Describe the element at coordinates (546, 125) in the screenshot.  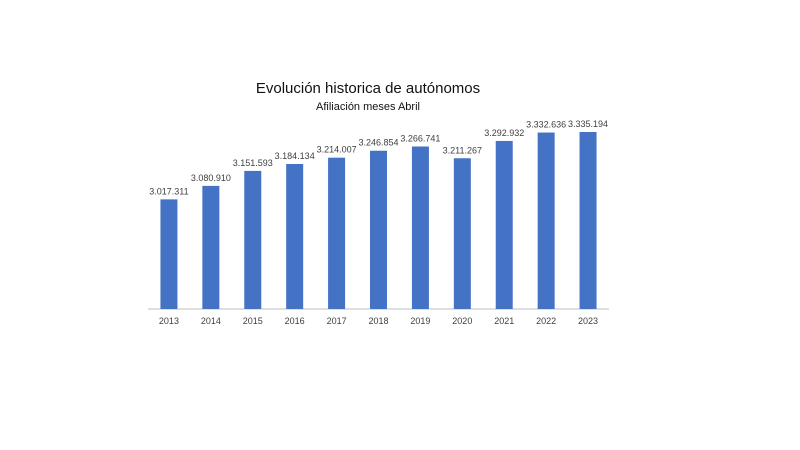
I see `data-label-2022: 3.332.636` at that location.